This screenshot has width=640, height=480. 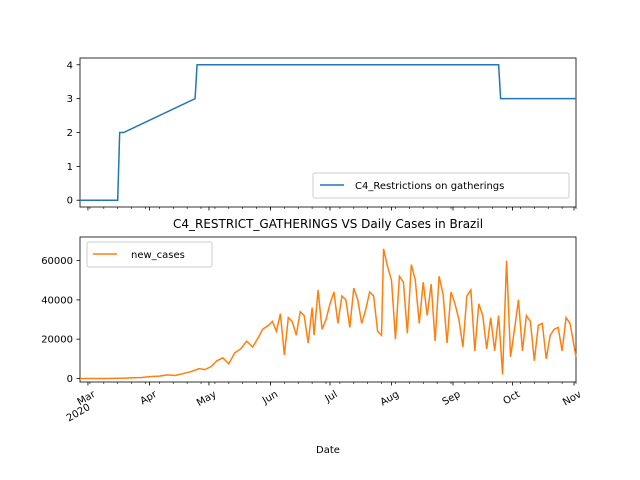 I want to click on x-tick-label: Nov, so click(x=572, y=398).